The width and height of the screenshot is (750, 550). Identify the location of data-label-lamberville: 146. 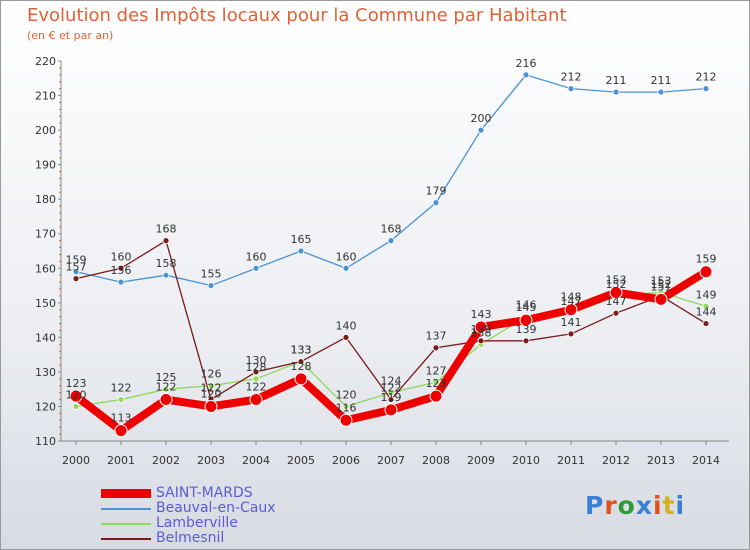
(526, 305).